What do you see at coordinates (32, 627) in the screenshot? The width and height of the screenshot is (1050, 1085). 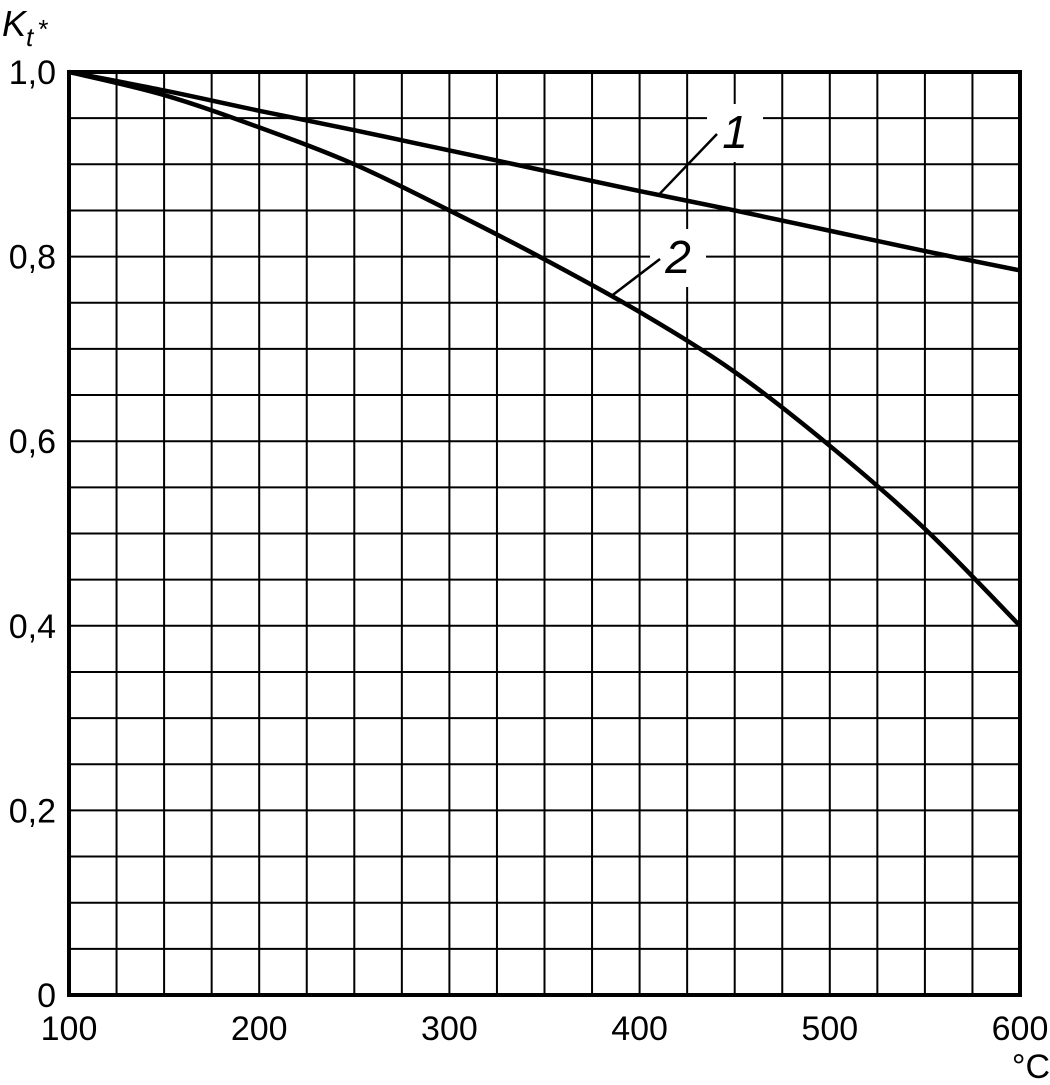 I see `y-tick-label: 0,4` at bounding box center [32, 627].